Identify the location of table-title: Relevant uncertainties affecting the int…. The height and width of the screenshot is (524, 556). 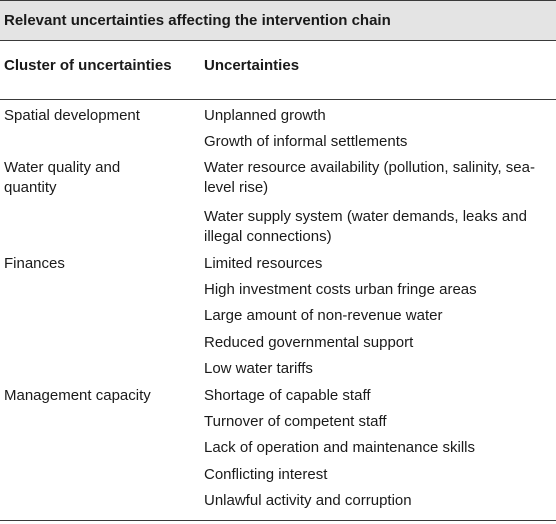
(197, 20).